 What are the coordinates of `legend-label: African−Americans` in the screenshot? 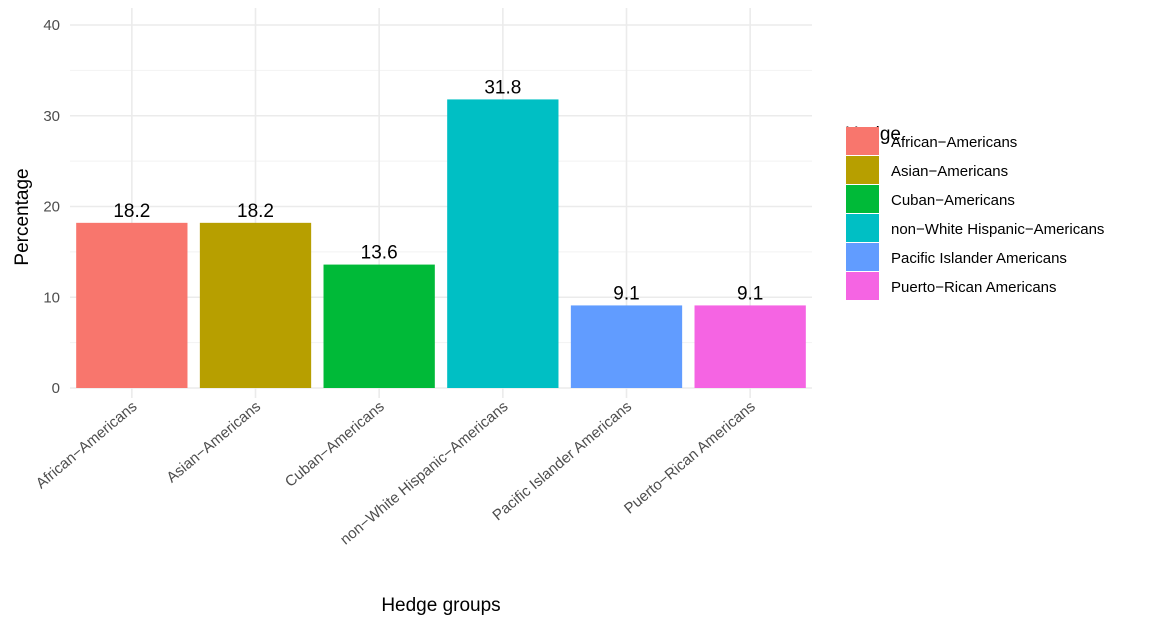 It's located at (954, 142).